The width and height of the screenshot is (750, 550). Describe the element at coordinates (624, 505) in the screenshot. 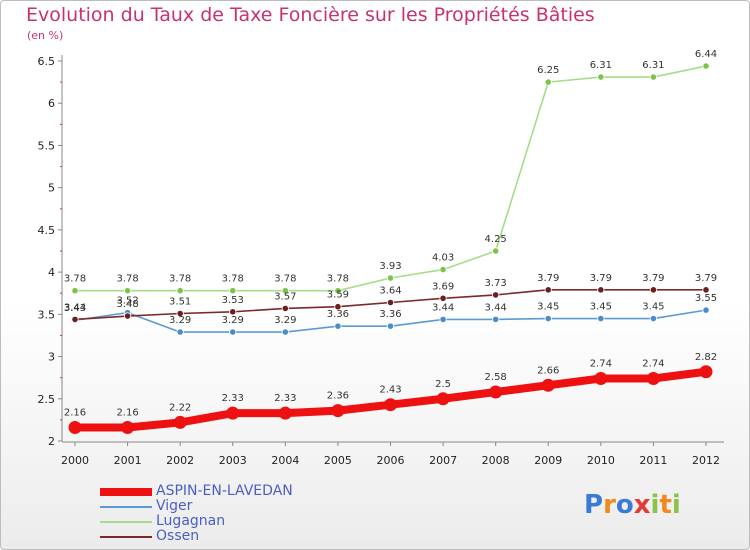

I see `logo-letter: o` at that location.